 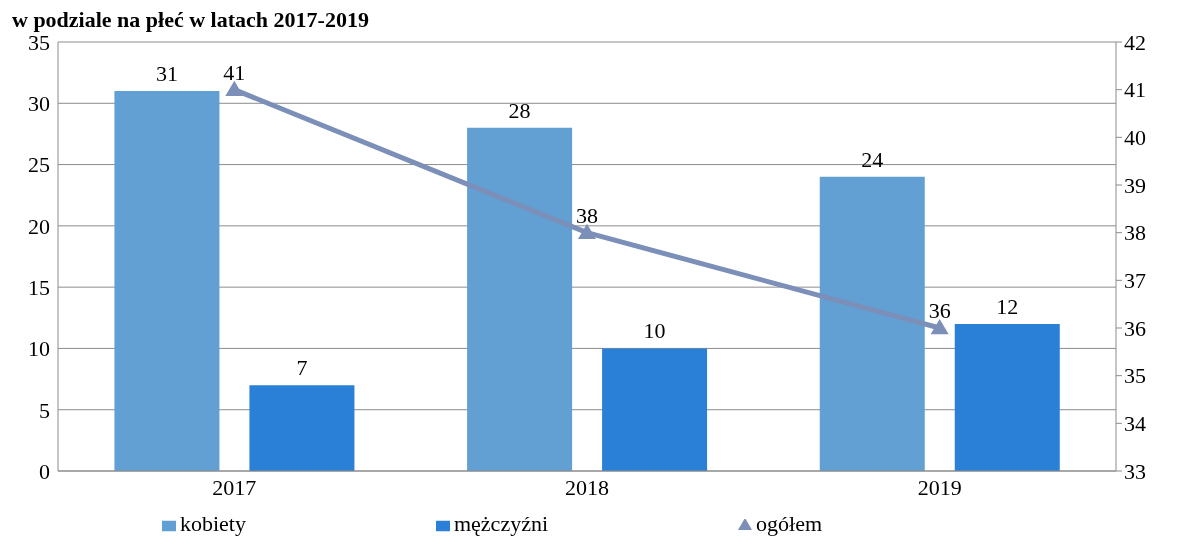 I want to click on y2-tick-label: 36, so click(x=1135, y=328).